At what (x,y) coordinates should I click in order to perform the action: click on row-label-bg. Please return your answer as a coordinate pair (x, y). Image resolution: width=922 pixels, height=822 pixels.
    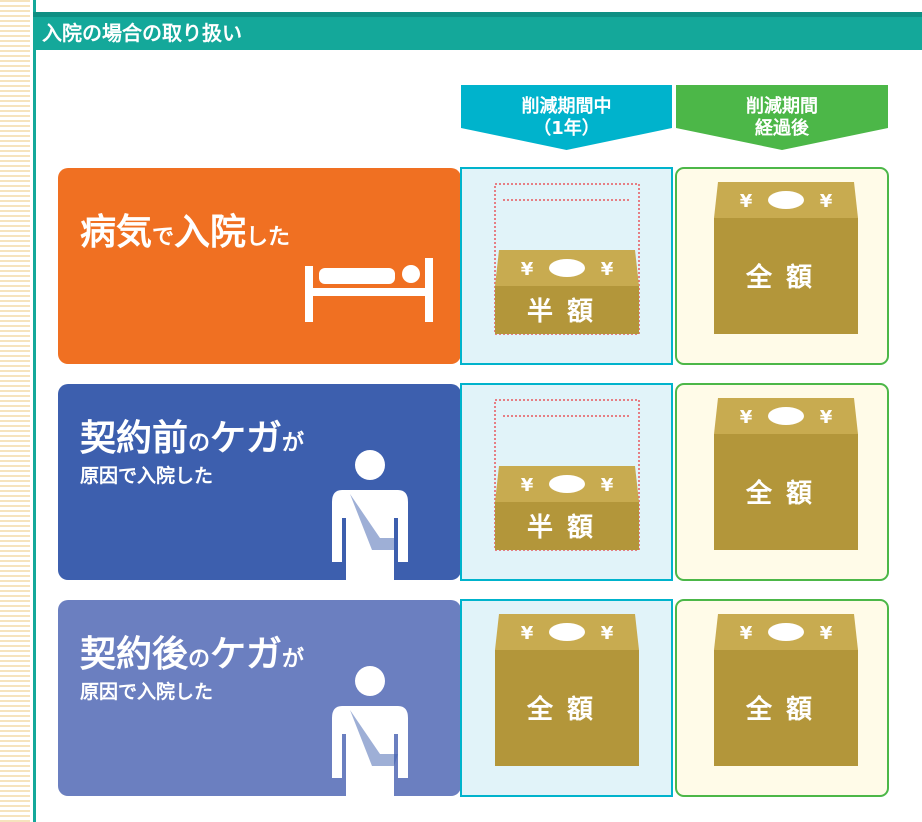
    Looking at the image, I should click on (259, 266).